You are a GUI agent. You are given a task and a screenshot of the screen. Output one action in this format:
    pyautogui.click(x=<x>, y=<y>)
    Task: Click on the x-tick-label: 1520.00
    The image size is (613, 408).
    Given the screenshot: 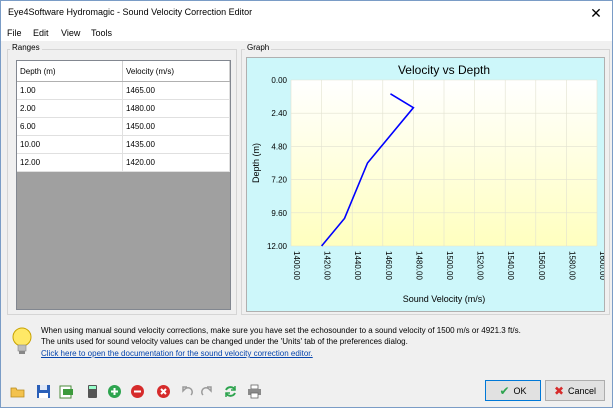 What is the action you would take?
    pyautogui.click(x=480, y=265)
    